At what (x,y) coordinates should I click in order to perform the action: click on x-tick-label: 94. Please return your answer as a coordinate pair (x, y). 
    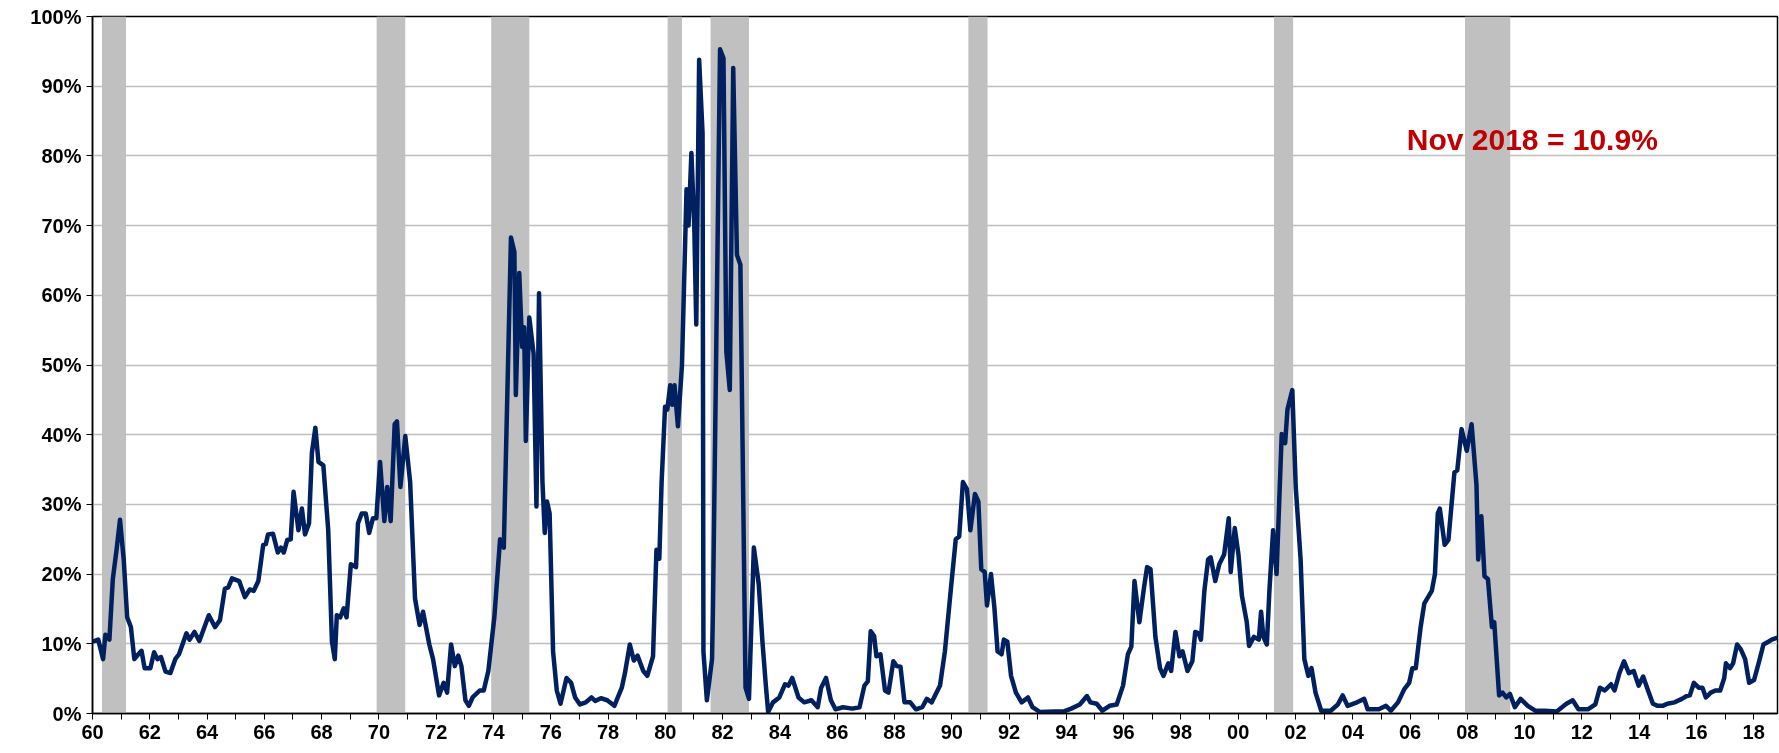
    Looking at the image, I should click on (1067, 731).